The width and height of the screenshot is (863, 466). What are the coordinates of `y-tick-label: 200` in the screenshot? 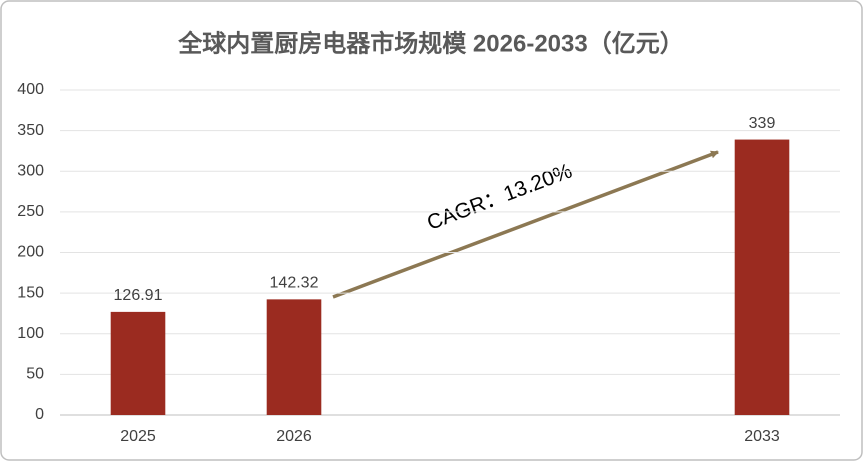 It's located at (30, 252).